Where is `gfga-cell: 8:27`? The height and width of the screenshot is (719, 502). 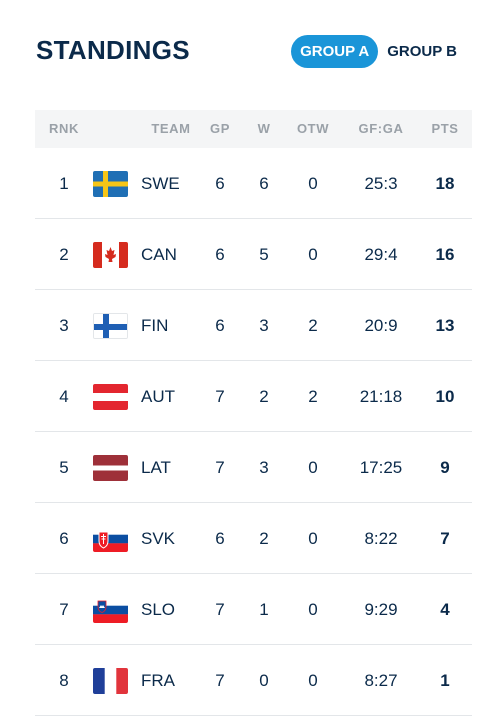
gfga-cell: 8:27 is located at coordinates (381, 680).